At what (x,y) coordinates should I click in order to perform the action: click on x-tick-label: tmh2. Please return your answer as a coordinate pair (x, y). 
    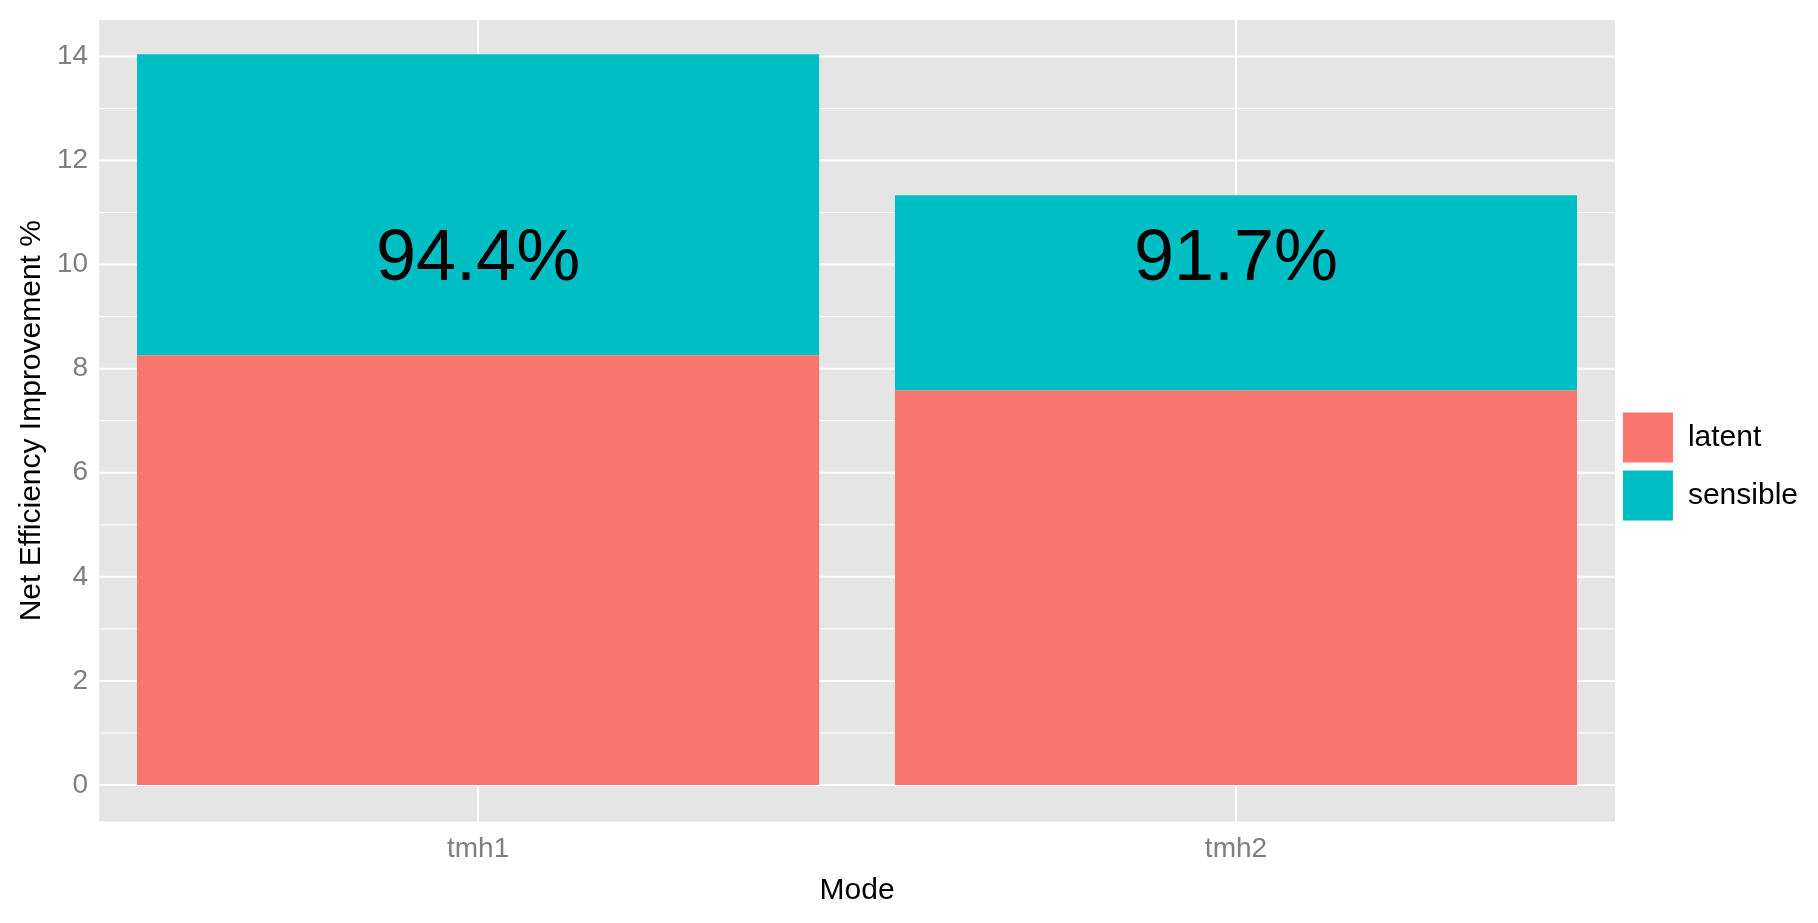
    Looking at the image, I should click on (1236, 847).